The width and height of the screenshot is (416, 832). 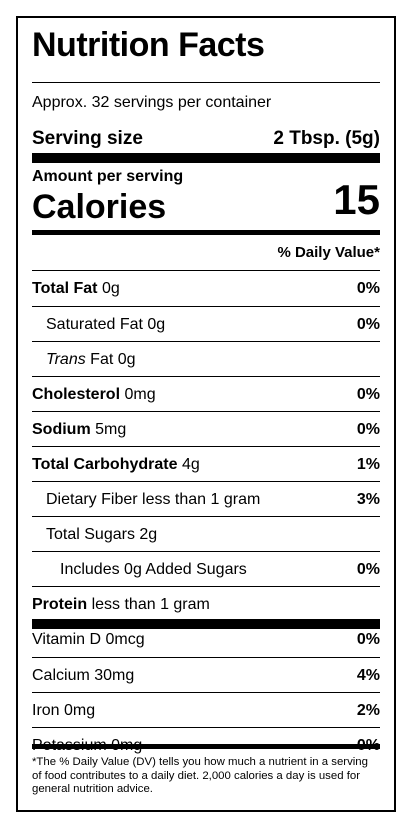 What do you see at coordinates (206, 675) in the screenshot?
I see `vitamin-row: Calcium 30mg 4%` at bounding box center [206, 675].